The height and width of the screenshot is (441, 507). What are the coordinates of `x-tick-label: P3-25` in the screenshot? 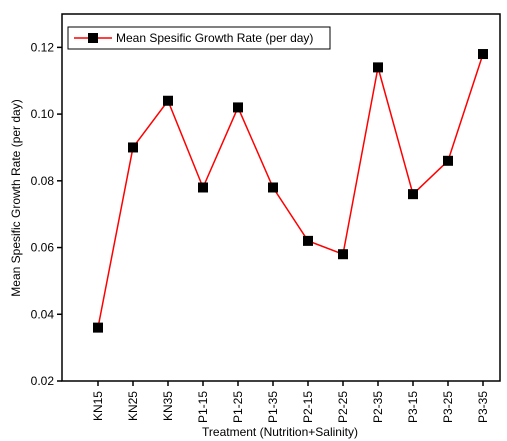 It's located at (448, 407).